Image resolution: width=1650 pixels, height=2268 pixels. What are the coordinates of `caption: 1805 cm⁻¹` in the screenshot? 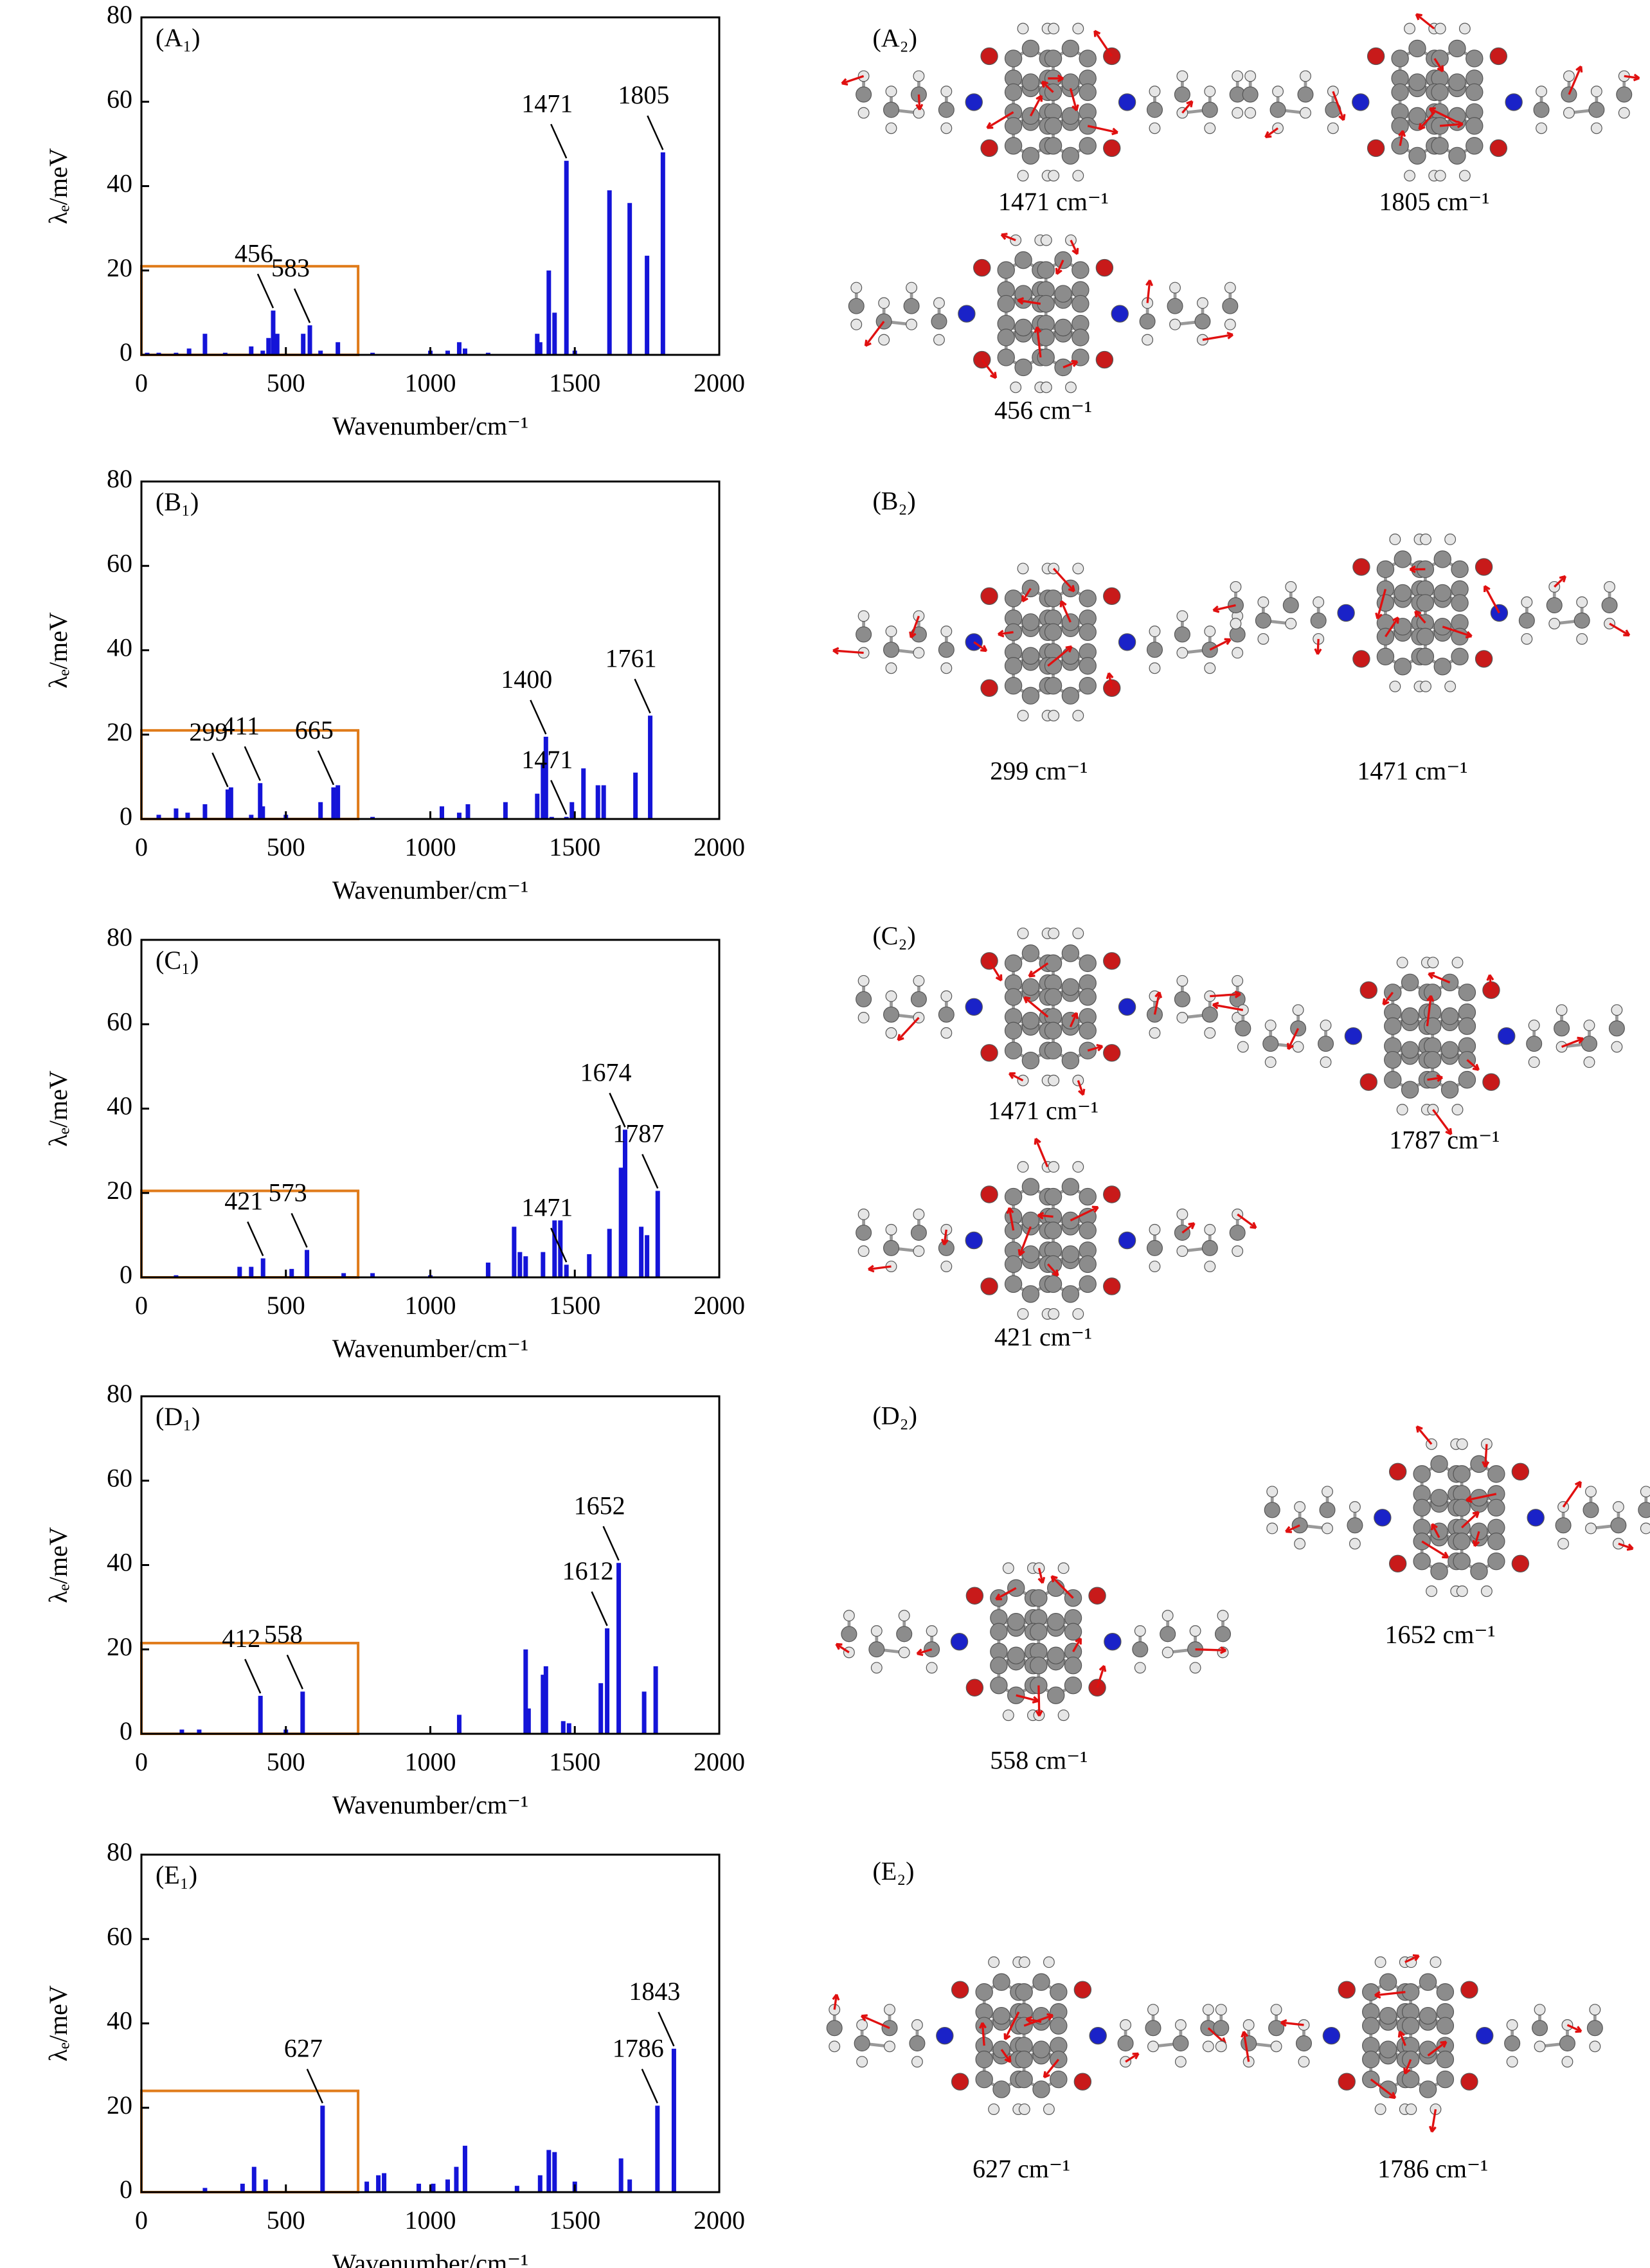 It's located at (1434, 202).